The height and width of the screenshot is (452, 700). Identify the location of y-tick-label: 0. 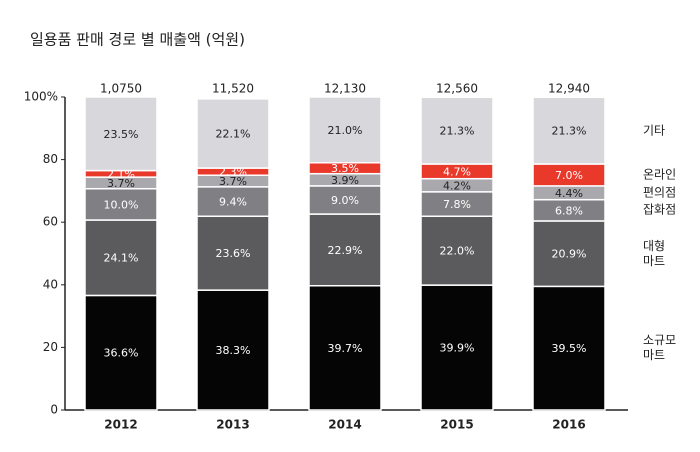
(54, 410).